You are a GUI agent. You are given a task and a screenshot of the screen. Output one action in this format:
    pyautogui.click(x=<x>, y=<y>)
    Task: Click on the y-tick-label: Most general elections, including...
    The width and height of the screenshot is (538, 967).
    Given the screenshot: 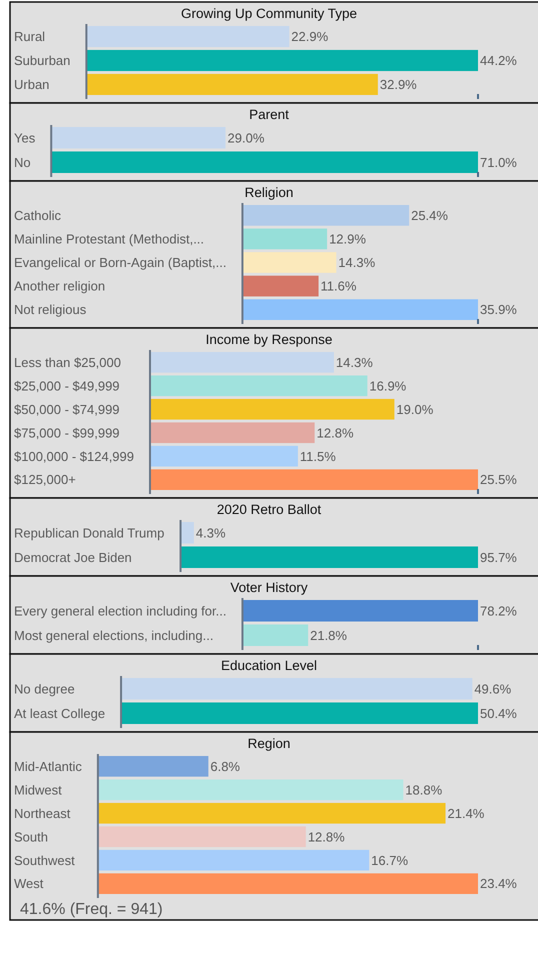 What is the action you would take?
    pyautogui.click(x=114, y=635)
    